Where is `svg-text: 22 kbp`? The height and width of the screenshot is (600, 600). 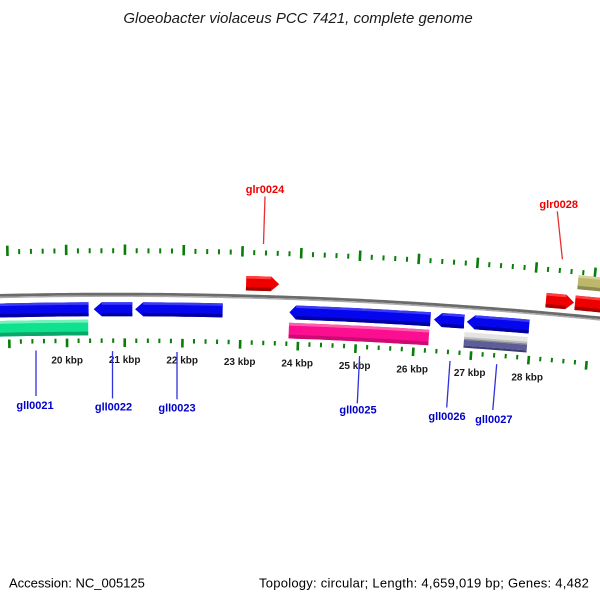
svg-text: 22 kbp is located at coordinates (182, 361).